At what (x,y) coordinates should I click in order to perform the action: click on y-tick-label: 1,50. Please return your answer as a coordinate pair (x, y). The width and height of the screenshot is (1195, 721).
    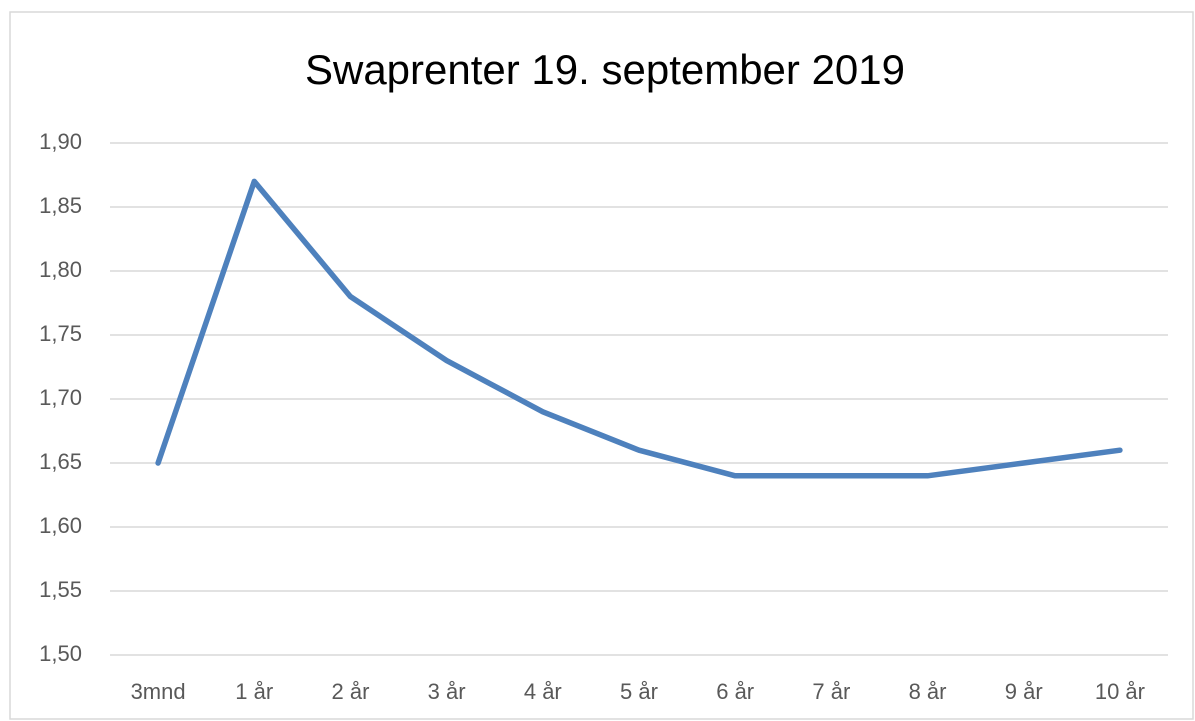
    Looking at the image, I should click on (60, 653).